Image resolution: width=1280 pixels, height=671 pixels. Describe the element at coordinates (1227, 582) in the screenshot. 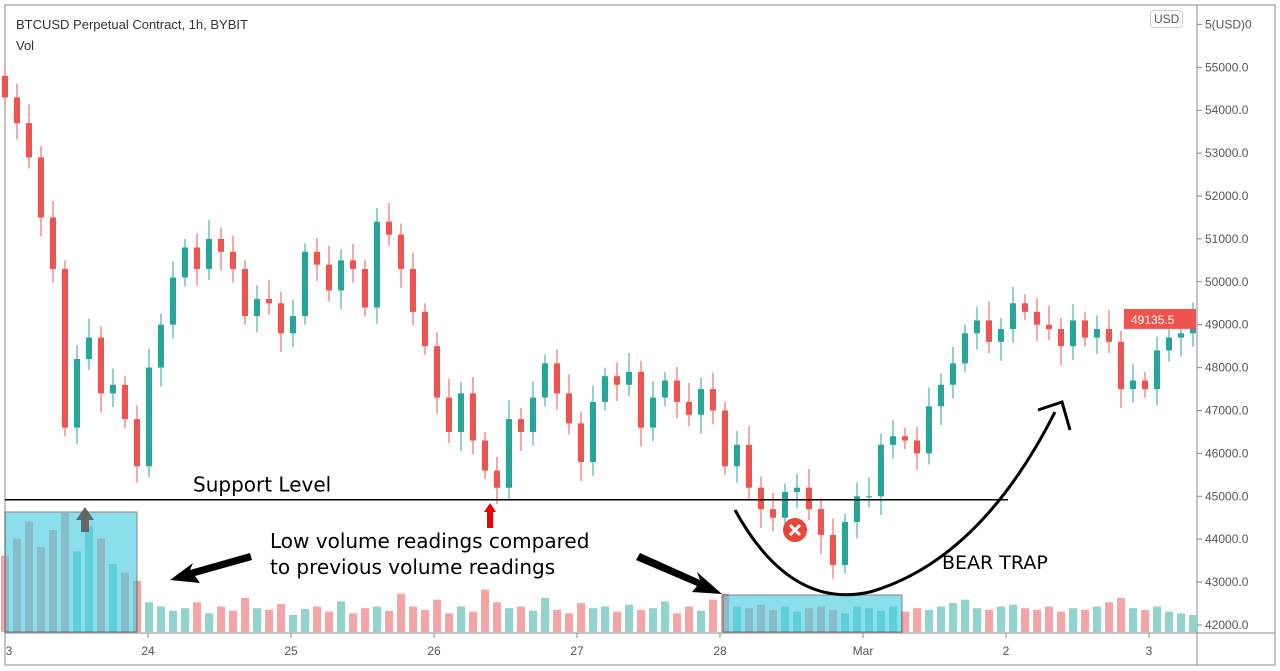

I see `y-tick-label: 43000.0` at that location.